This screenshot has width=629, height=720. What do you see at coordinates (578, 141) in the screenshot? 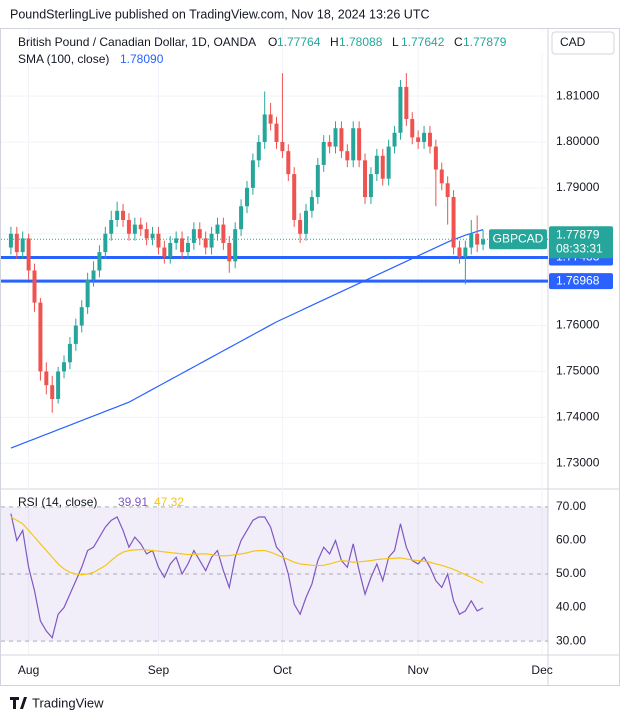
I see `y-tick-label: 1.80000` at bounding box center [578, 141].